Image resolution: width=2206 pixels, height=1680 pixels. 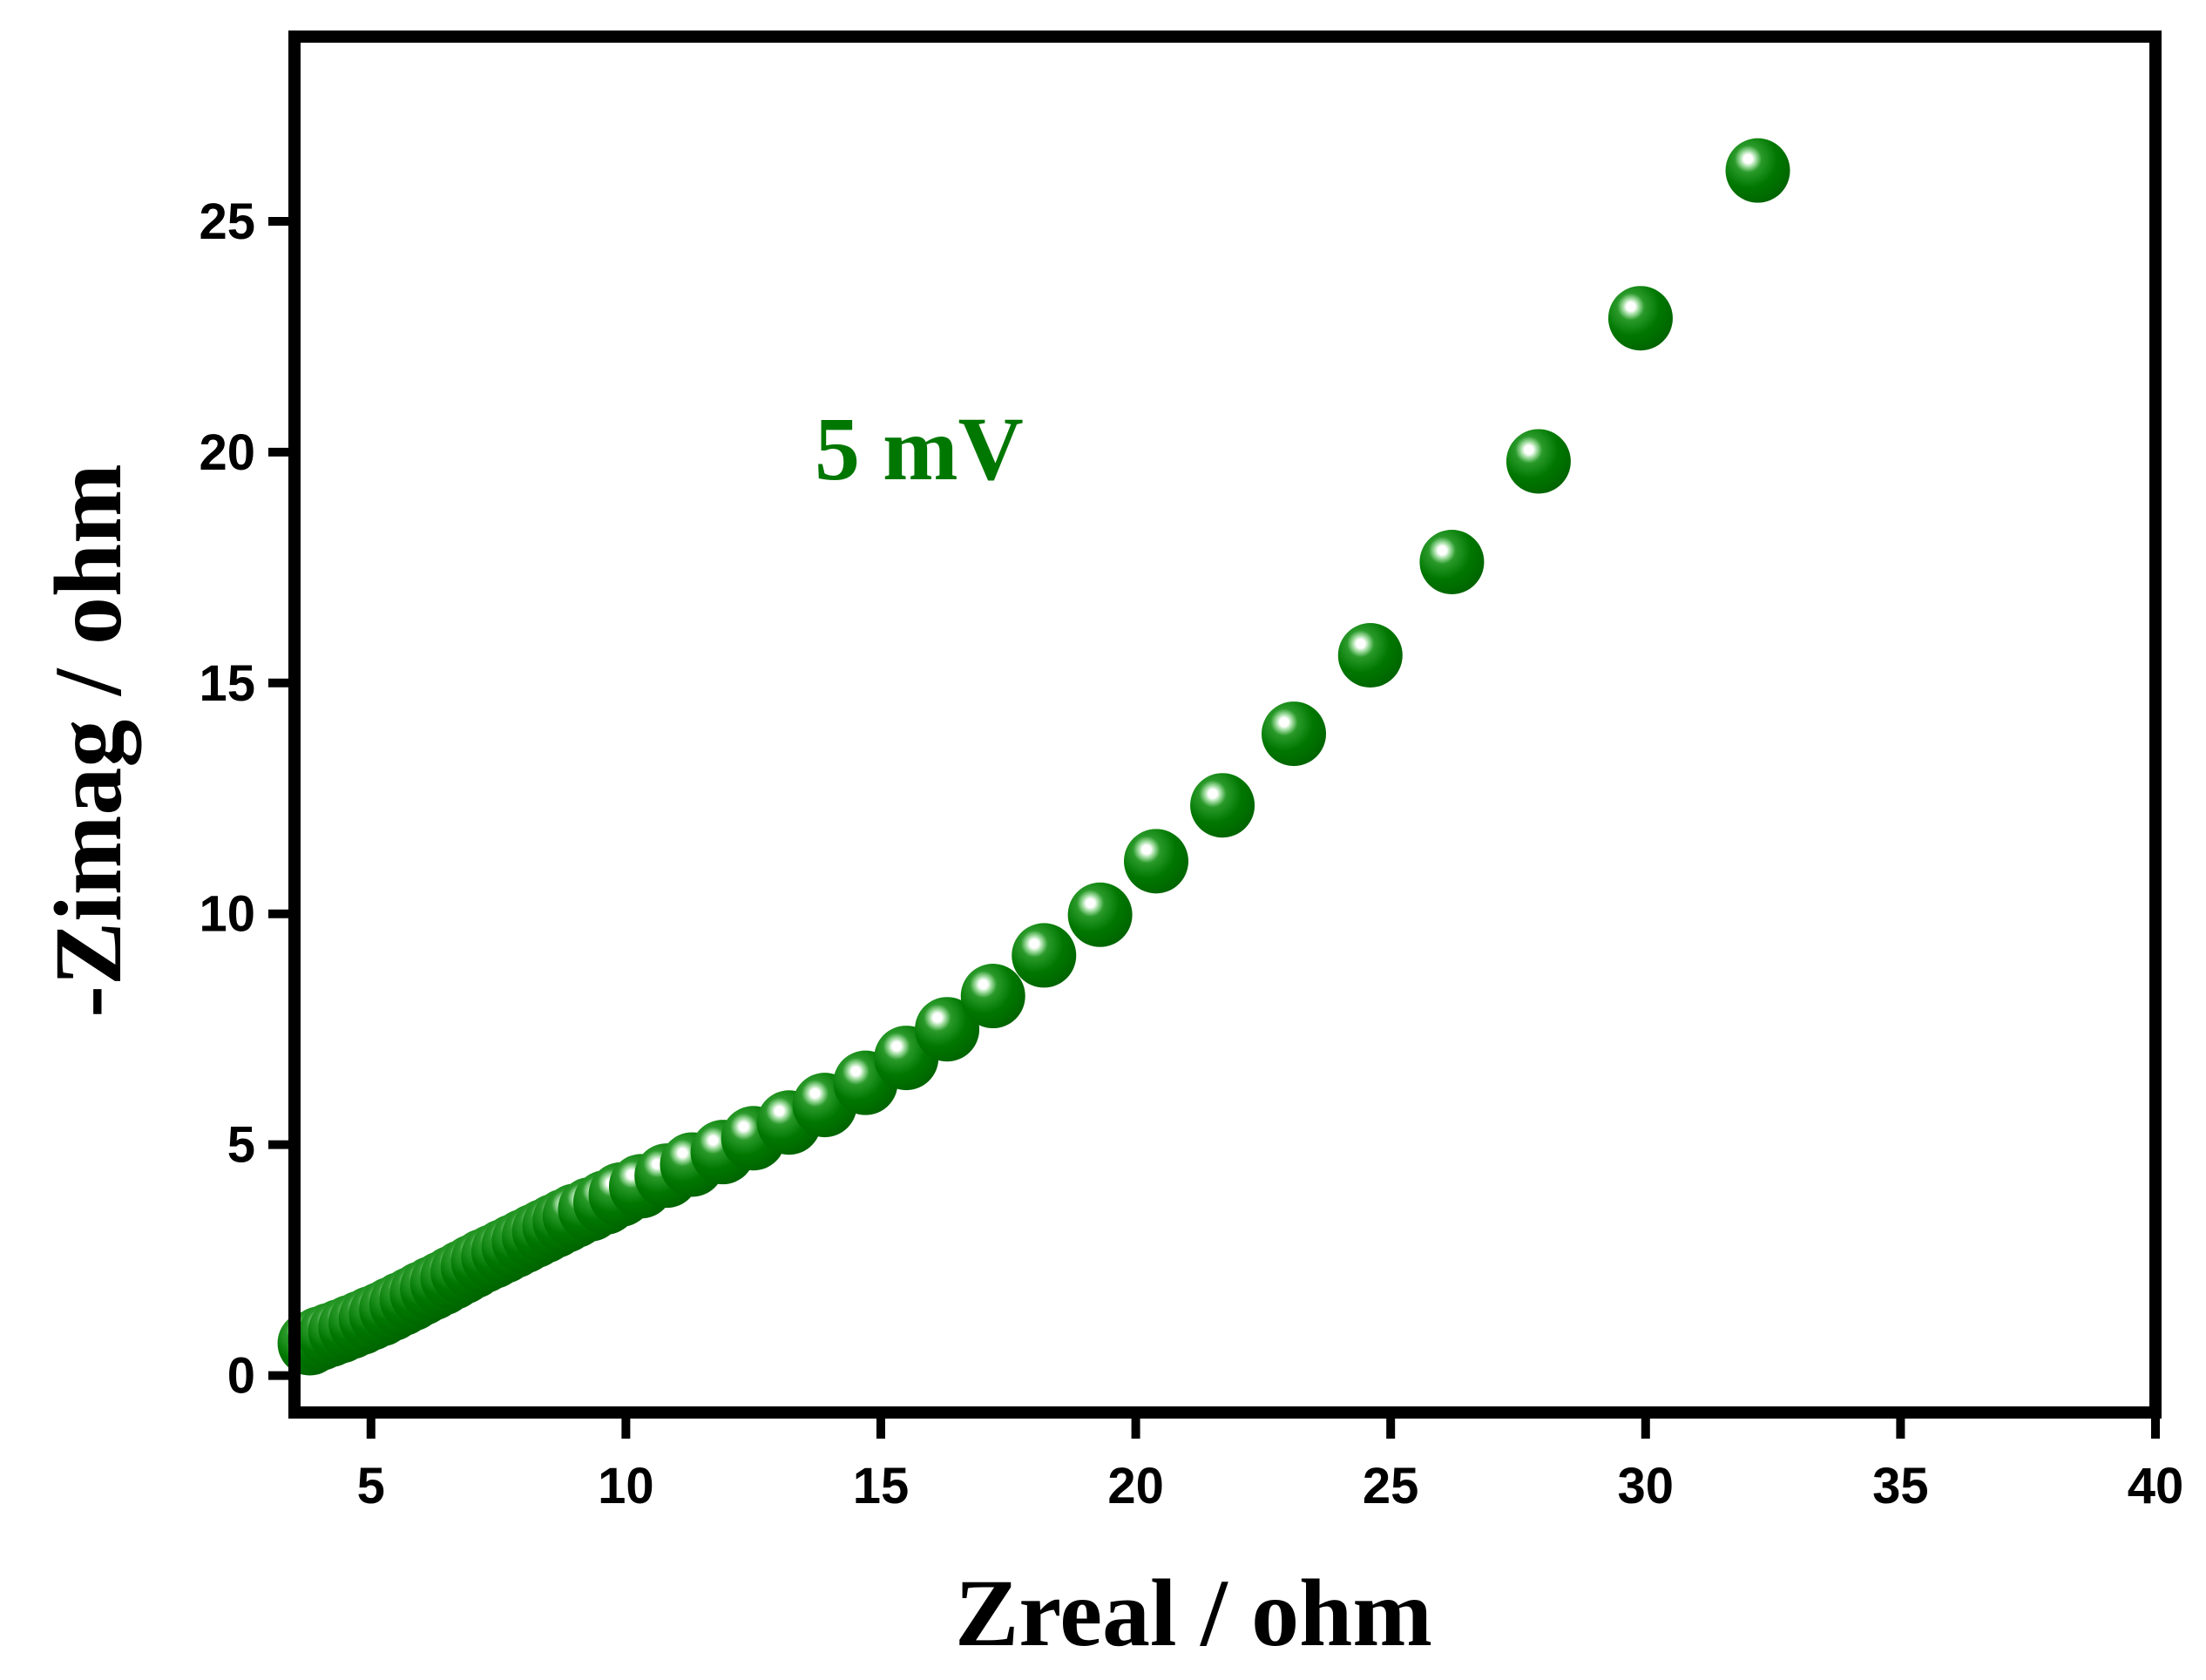 What do you see at coordinates (919, 449) in the screenshot?
I see `voltage-annotation: 5 mV` at bounding box center [919, 449].